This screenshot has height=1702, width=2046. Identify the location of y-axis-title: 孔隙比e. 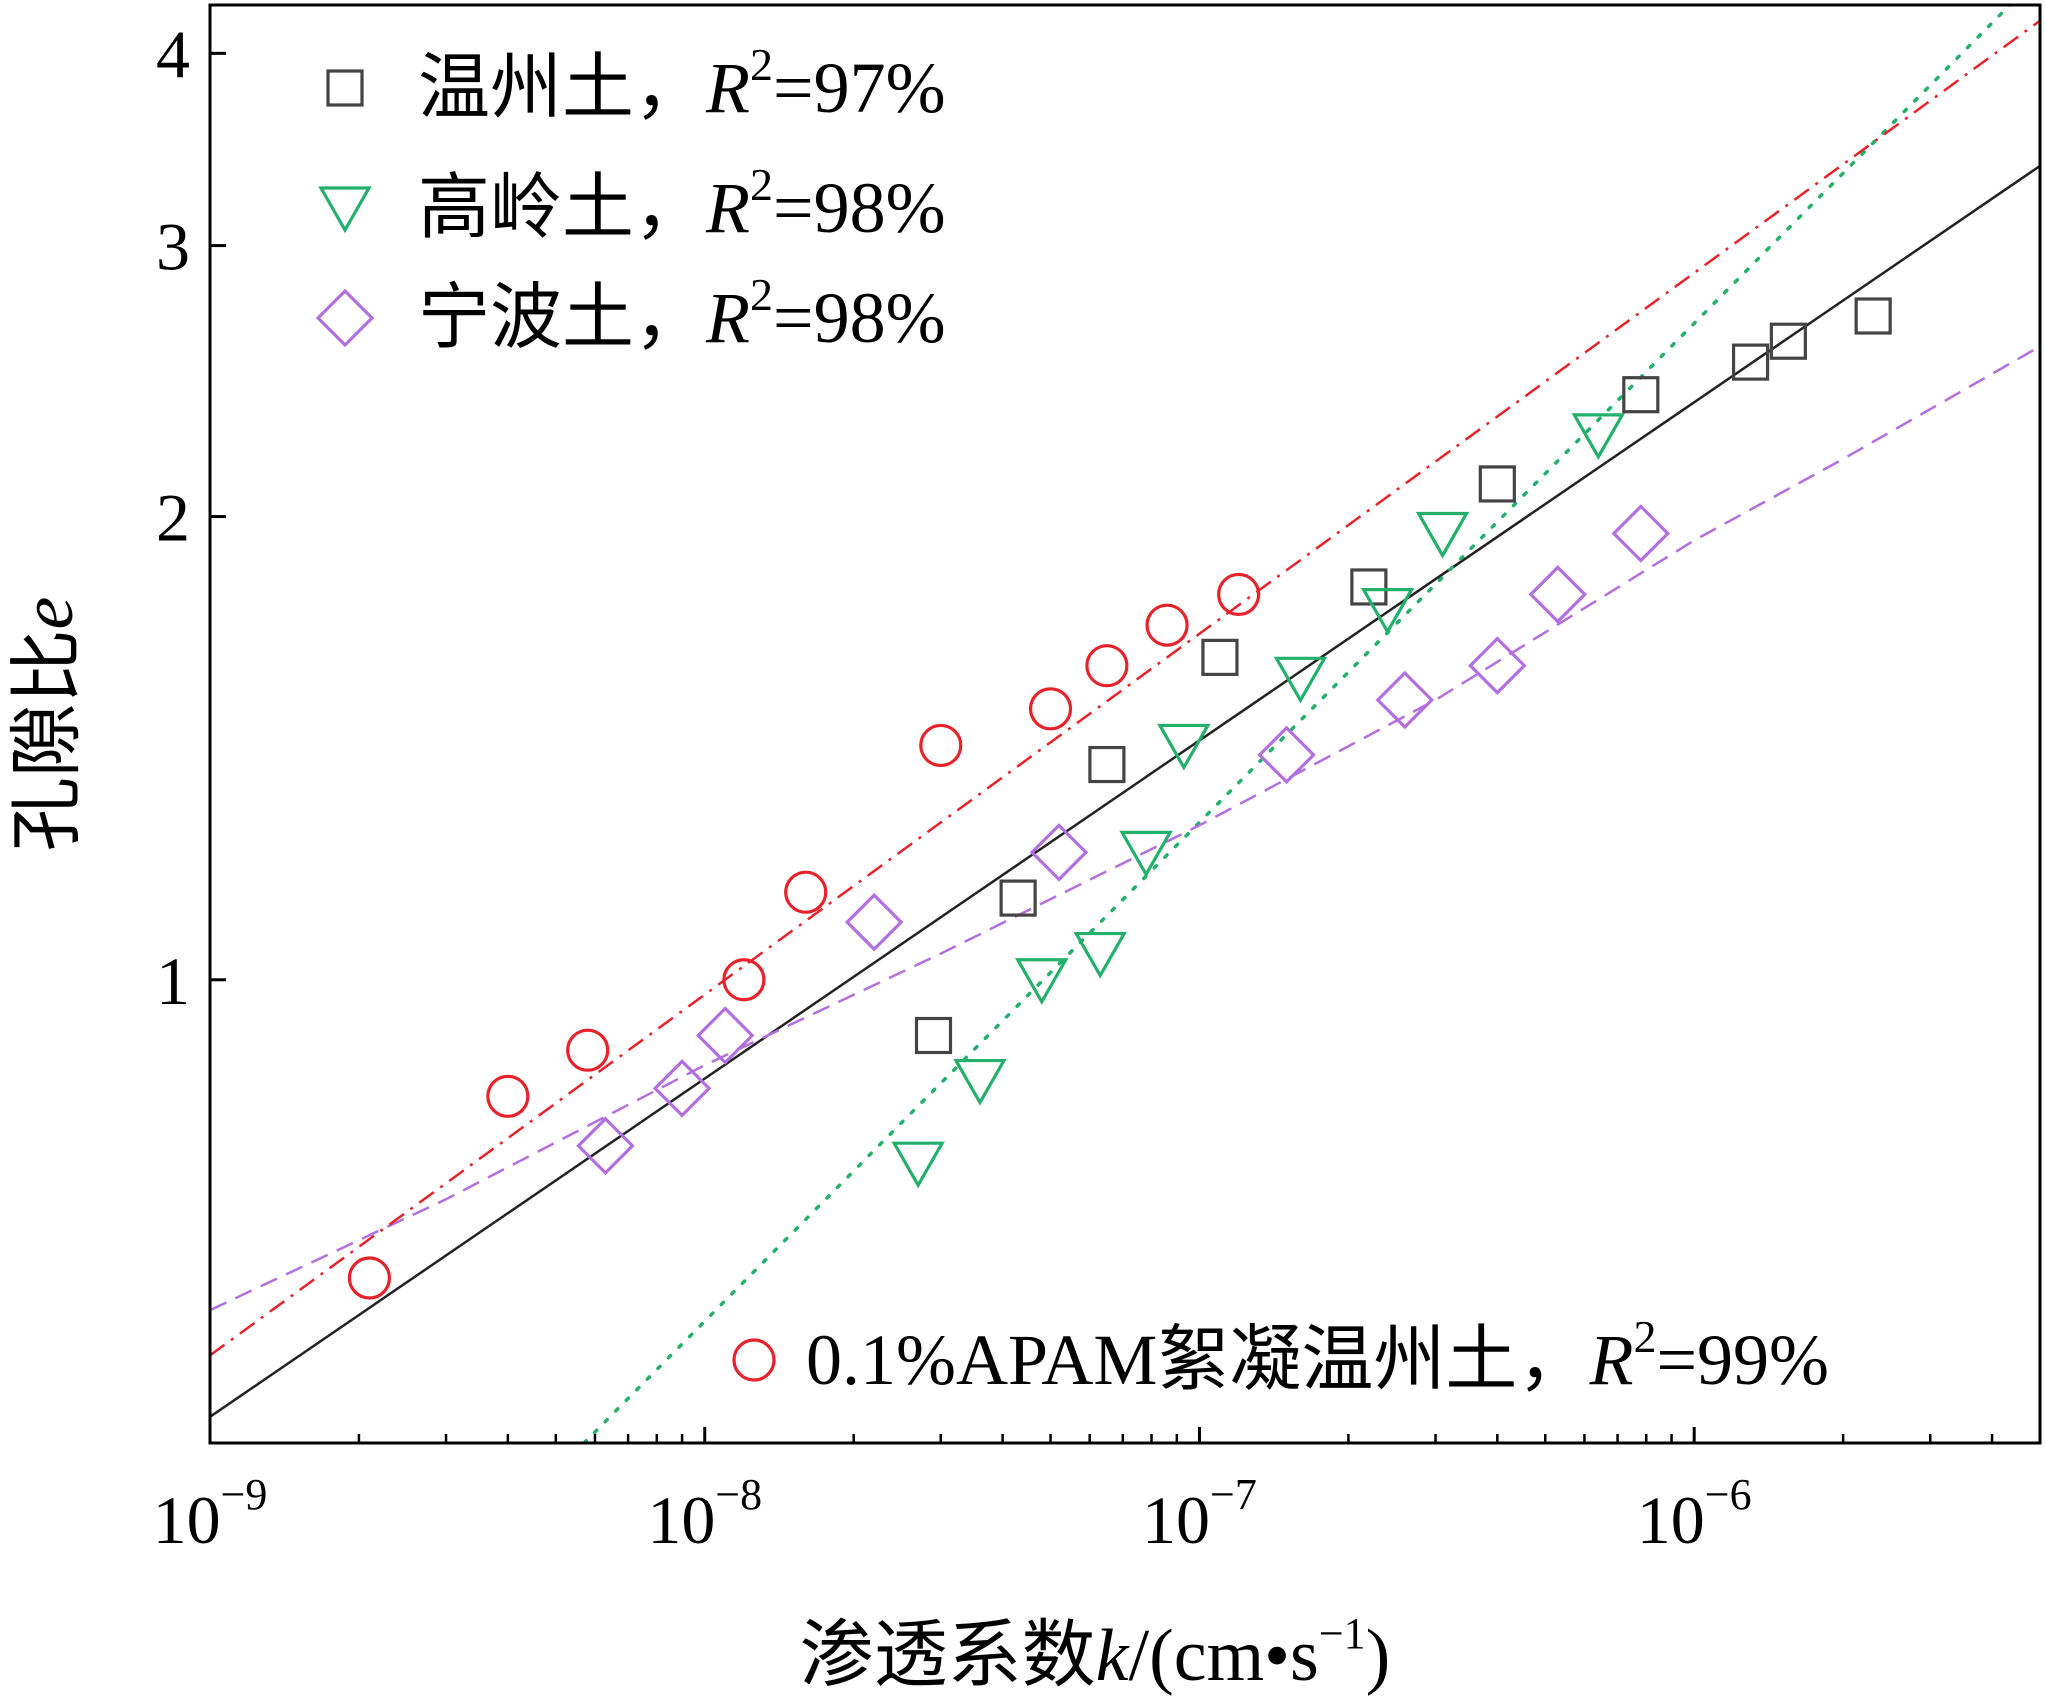
(48, 724).